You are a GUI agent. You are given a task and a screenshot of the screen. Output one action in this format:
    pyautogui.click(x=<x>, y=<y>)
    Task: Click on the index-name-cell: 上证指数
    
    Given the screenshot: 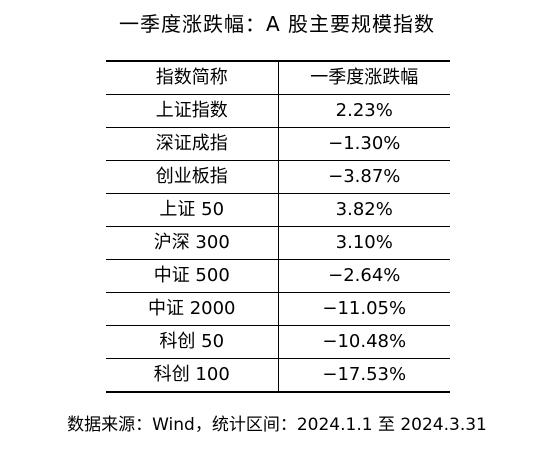 What is the action you would take?
    pyautogui.click(x=192, y=111)
    